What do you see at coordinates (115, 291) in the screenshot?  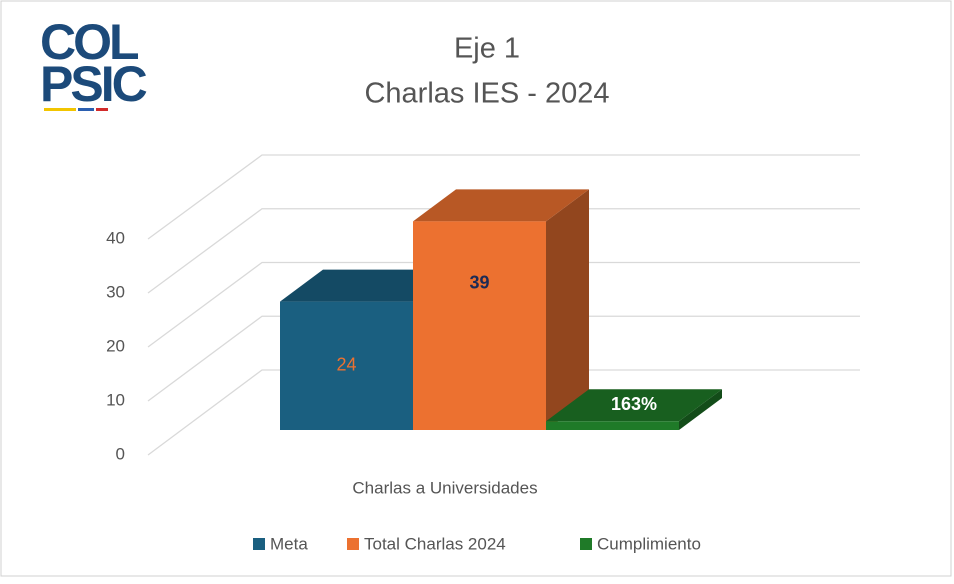 I see `y-tick-label: 30` at bounding box center [115, 291].